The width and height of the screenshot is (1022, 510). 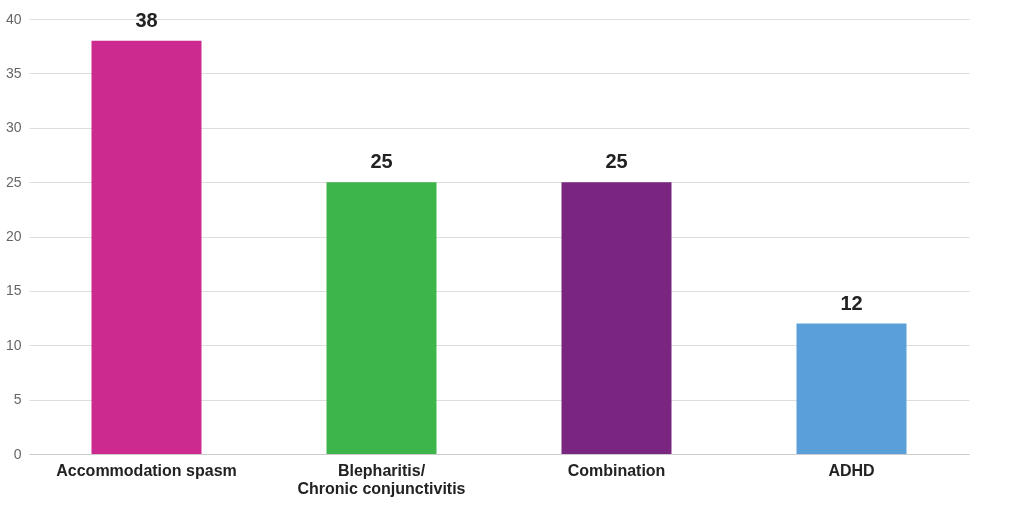 What do you see at coordinates (851, 302) in the screenshot?
I see `data-label: 12` at bounding box center [851, 302].